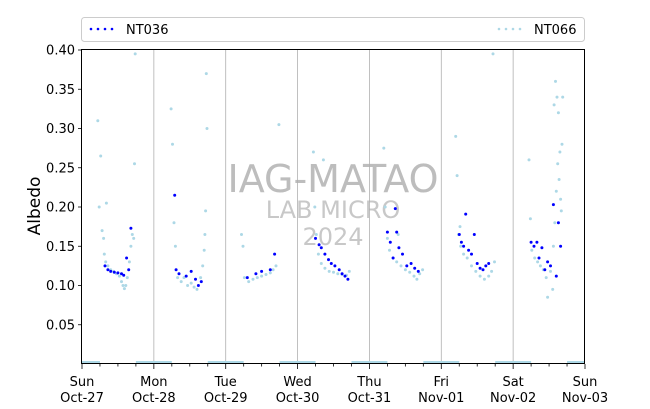 This screenshot has height=409, width=650. I want to click on x-tick-label-date: Nov-02, so click(513, 398).